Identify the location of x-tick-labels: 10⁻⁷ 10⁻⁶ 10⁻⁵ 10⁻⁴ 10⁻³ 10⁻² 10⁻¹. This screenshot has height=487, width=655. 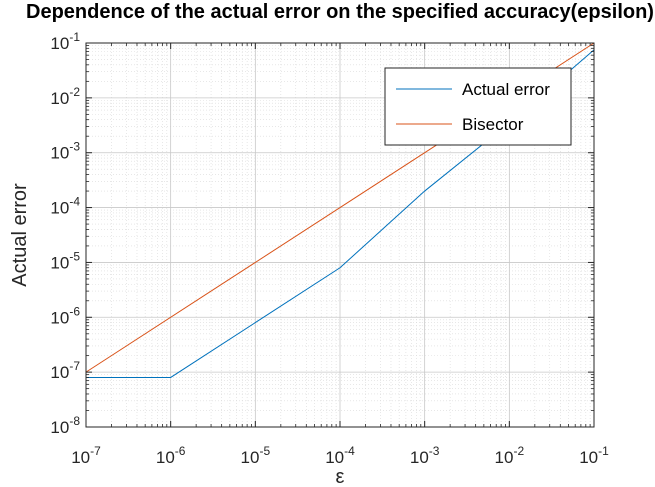
(340, 455).